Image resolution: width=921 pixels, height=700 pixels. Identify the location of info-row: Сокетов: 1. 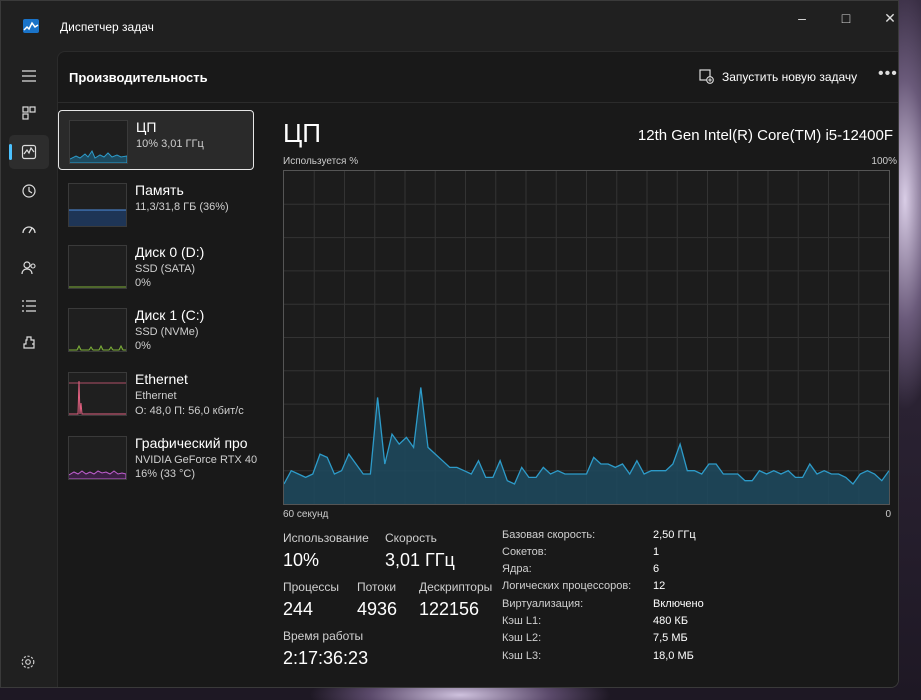
(612, 554).